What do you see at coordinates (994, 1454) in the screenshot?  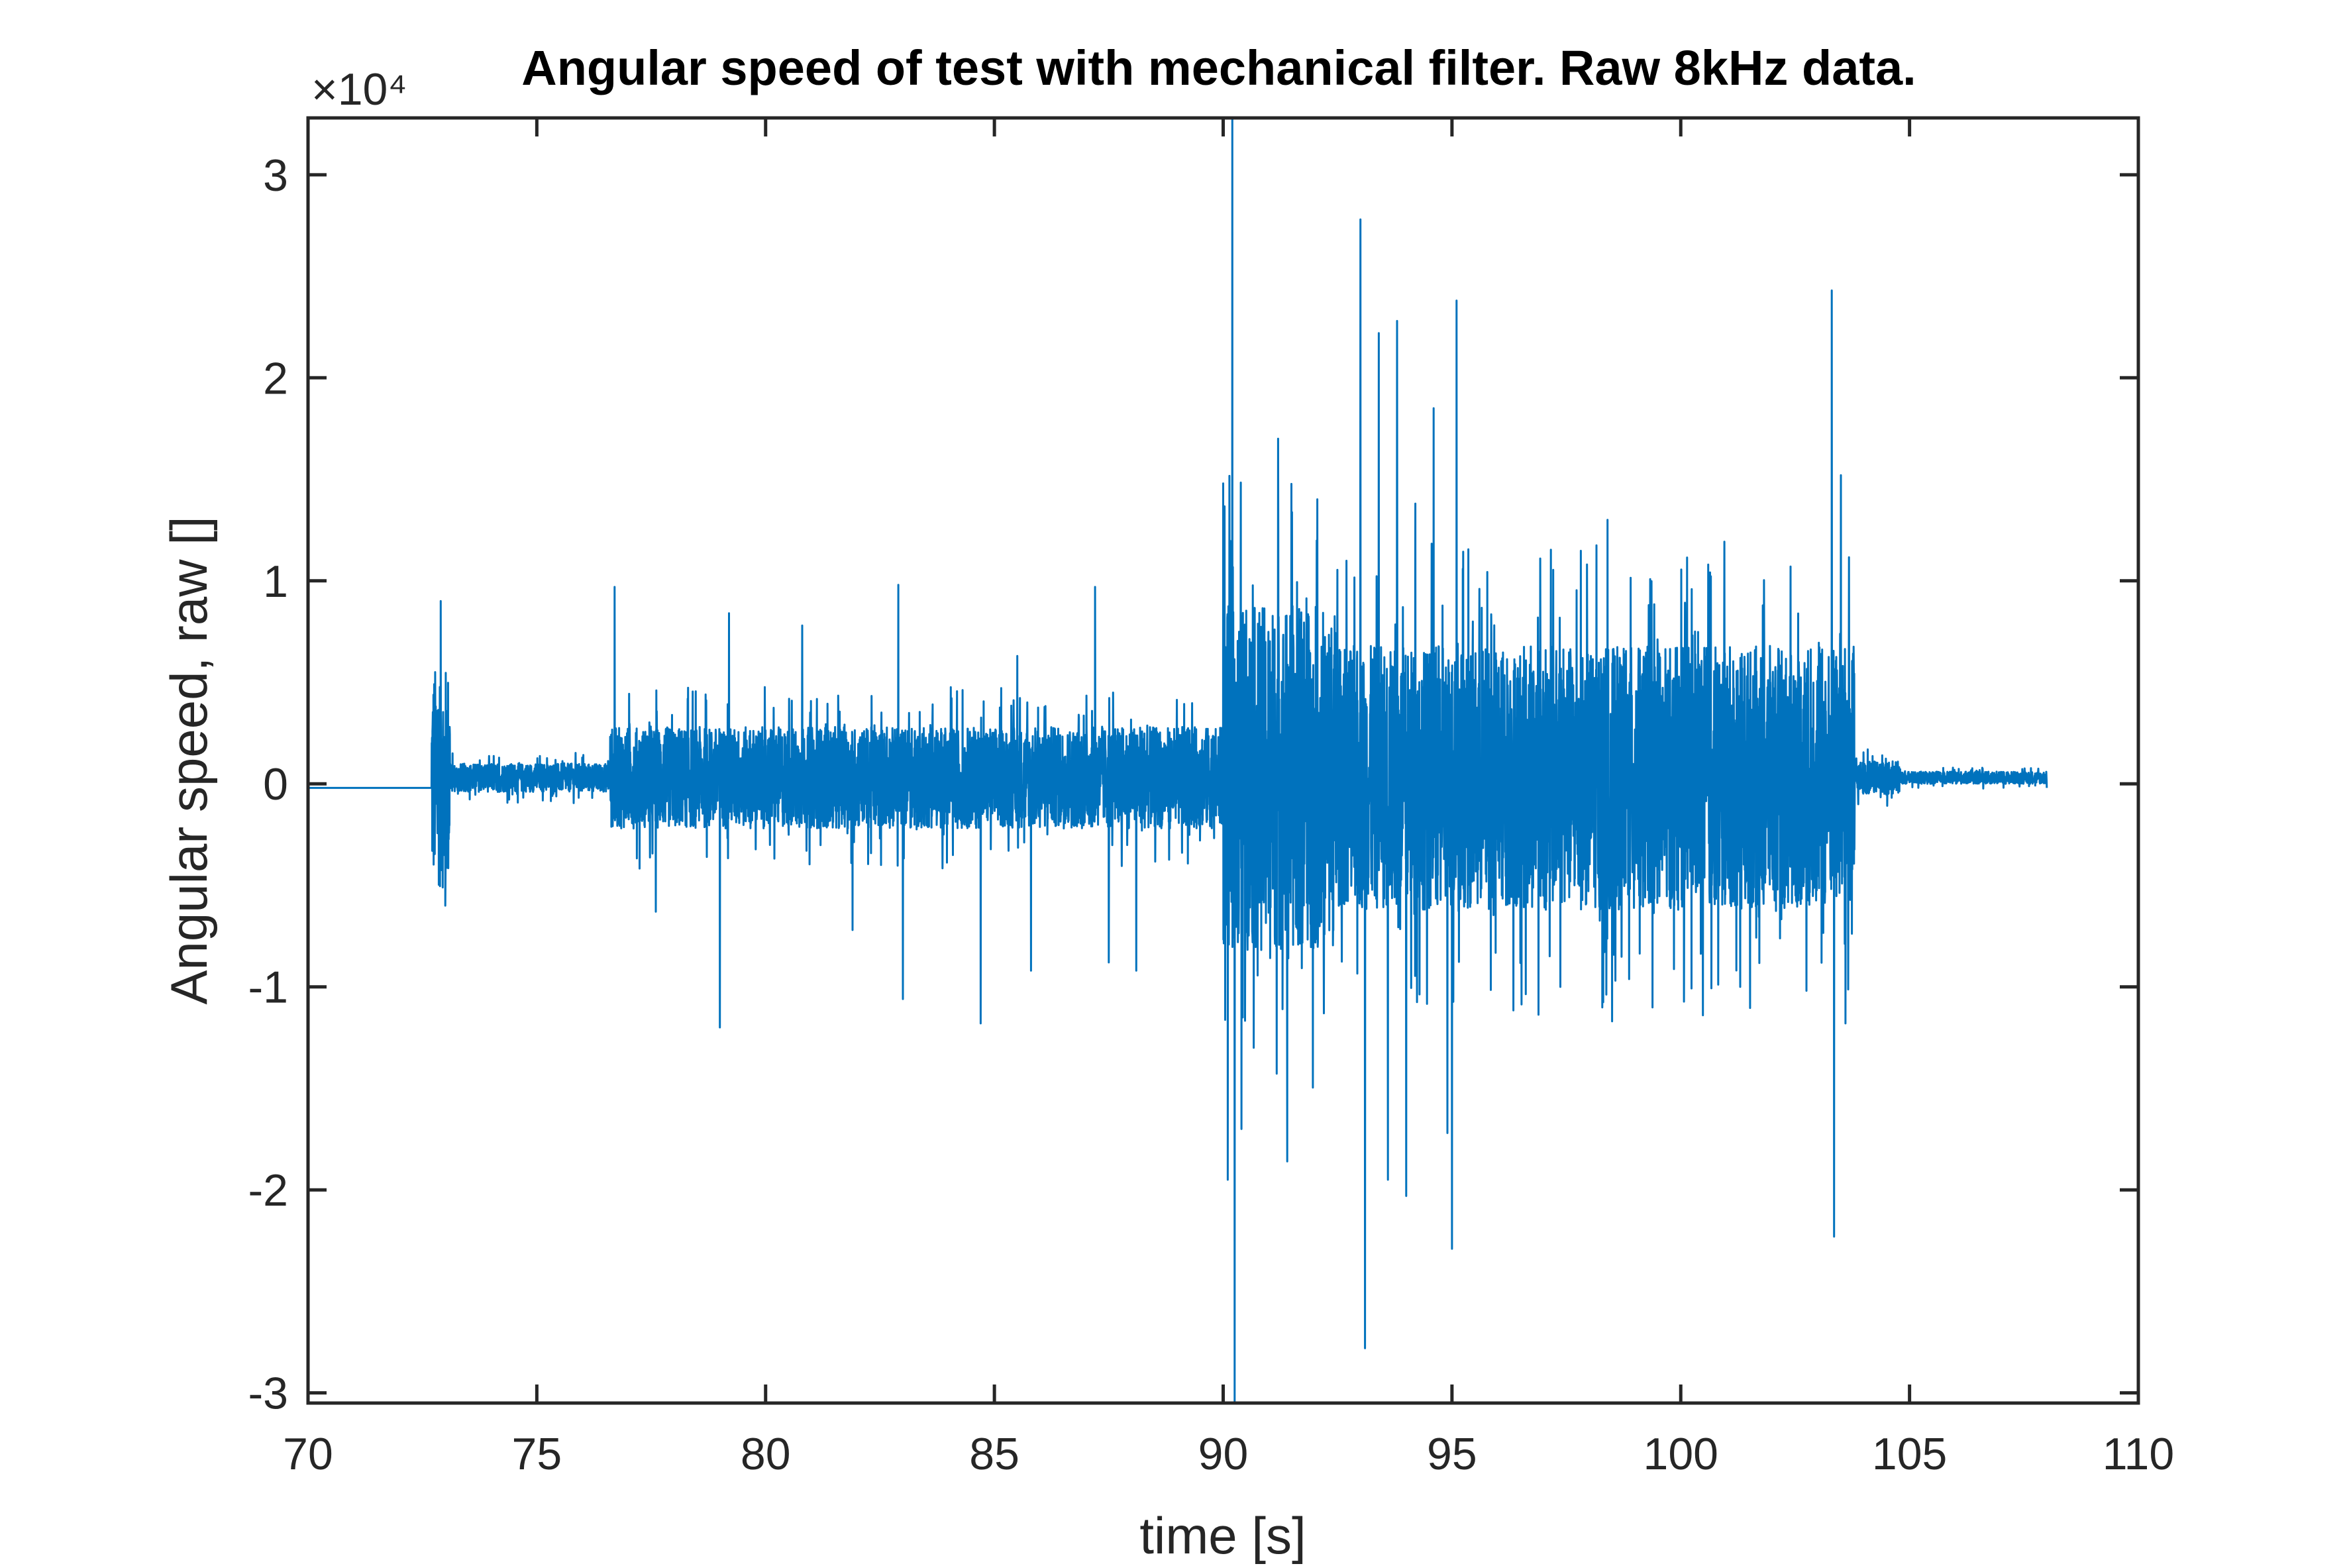 I see `x-tick-label: 85` at bounding box center [994, 1454].